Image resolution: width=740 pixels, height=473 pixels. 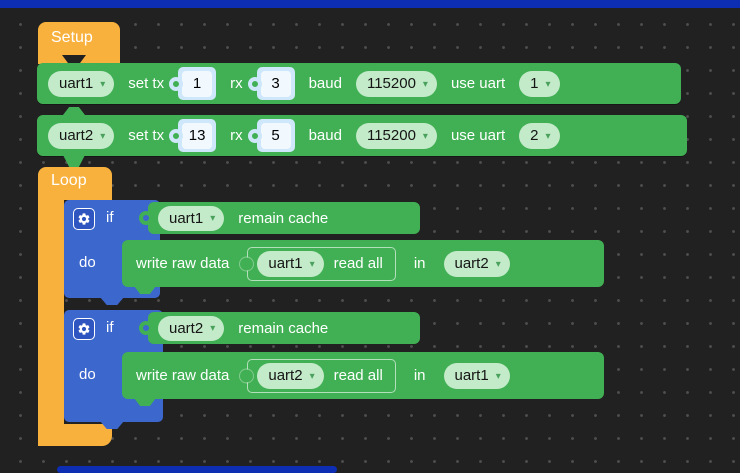 I want to click on loop-bottom-foot, so click(x=75, y=435).